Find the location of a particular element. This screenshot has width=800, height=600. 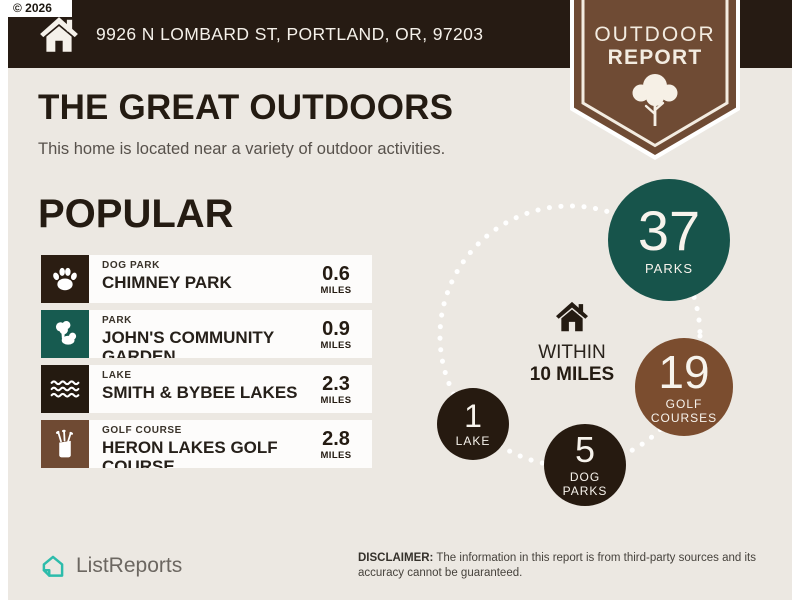

item-name: JOHN'S COMMUNITY GARDEN is located at coordinates (188, 343).